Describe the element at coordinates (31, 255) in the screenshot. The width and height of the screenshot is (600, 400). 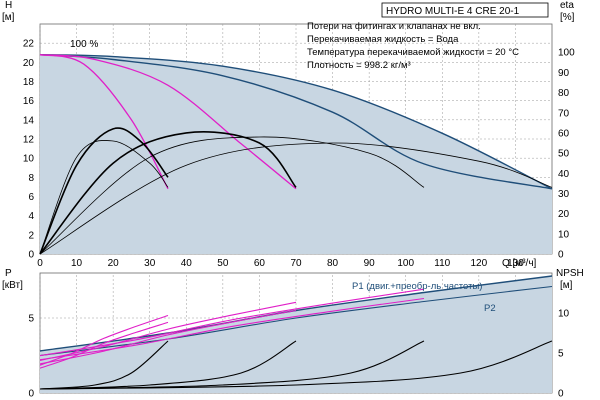
I see `head-tick-label: 0` at that location.